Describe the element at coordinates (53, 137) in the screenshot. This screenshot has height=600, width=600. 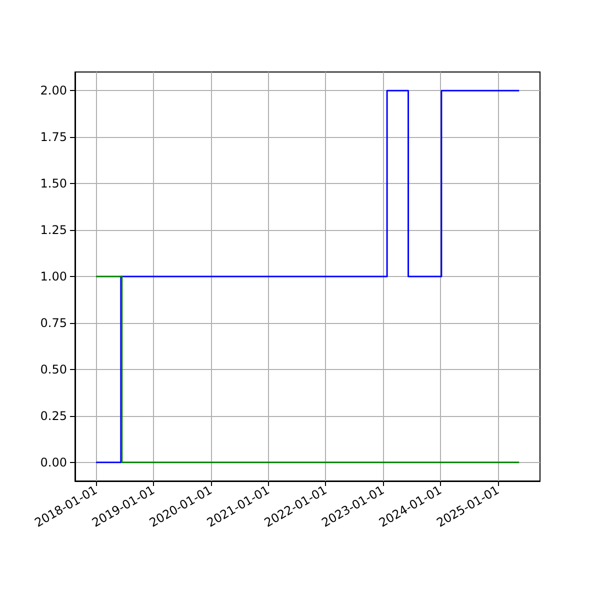
I see `y-tick-label: 1.75` at that location.